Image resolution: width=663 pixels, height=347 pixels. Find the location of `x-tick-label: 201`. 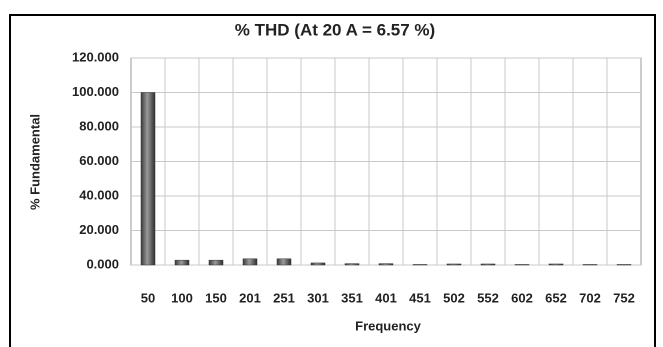

x-tick-label: 201 is located at coordinates (250, 297).